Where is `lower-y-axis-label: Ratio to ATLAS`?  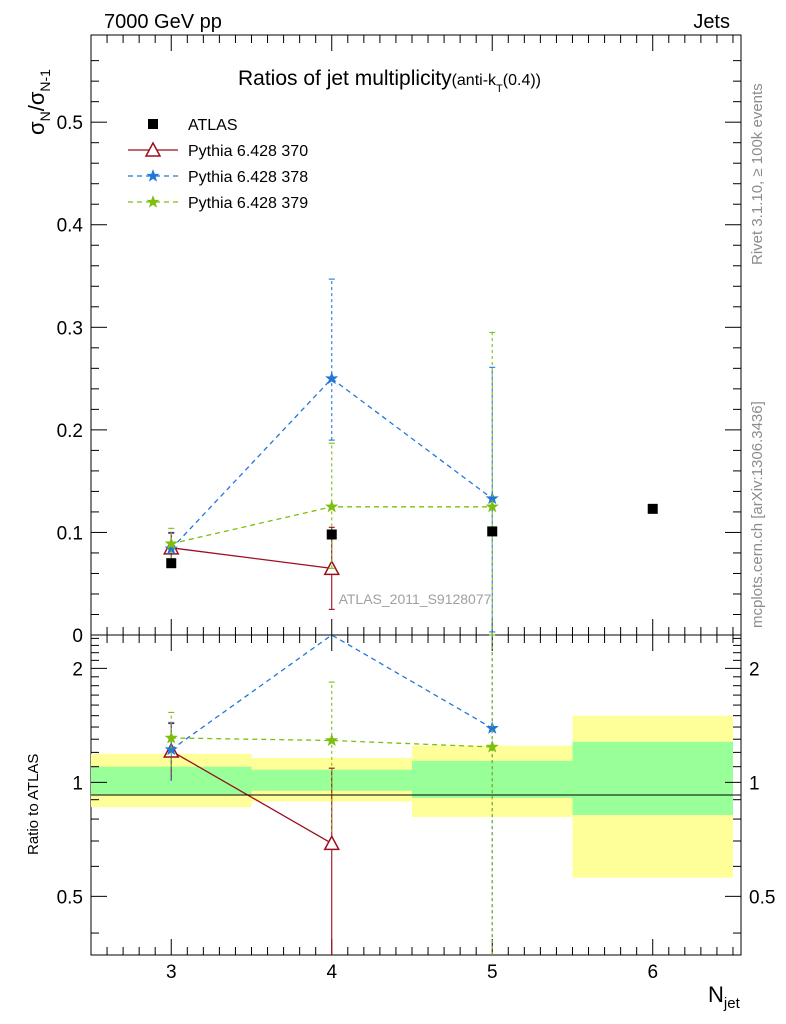
lower-y-axis-label: Ratio to ATLAS is located at coordinates (33, 804).